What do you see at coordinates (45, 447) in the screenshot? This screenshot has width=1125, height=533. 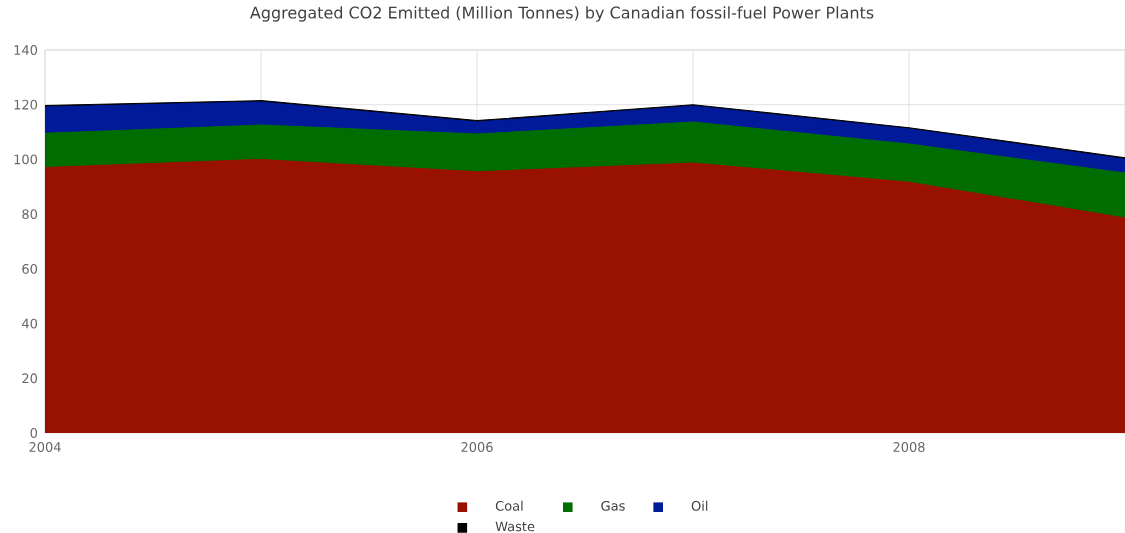 I see `x-tick-label: 2004` at bounding box center [45, 447].